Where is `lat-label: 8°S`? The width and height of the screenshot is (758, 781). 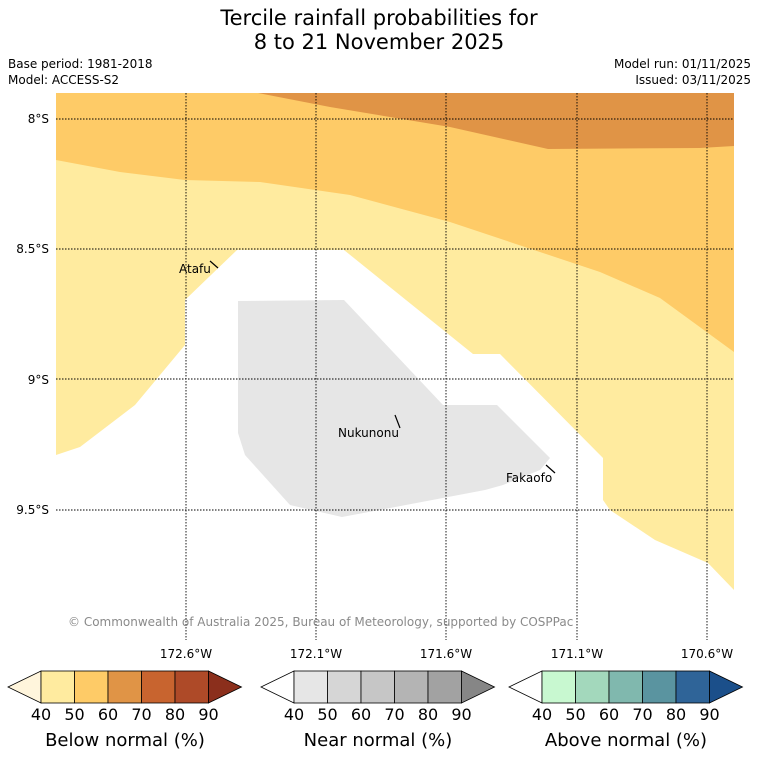 lat-label: 8°S is located at coordinates (38, 119).